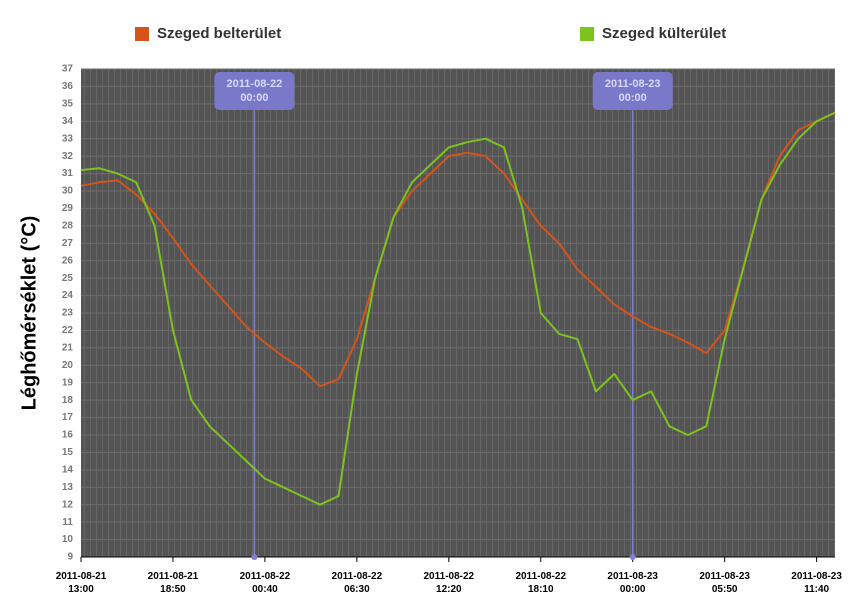 The image size is (866, 615). Describe the element at coordinates (68, 86) in the screenshot. I see `y-tick-label: 36` at that location.